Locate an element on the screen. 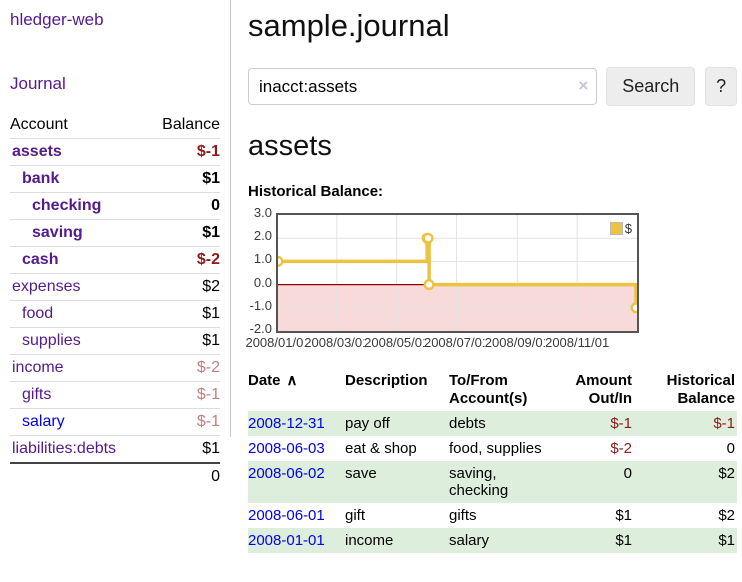 The height and width of the screenshot is (582, 742). account-row: cash $-2 is located at coordinates (115, 260).